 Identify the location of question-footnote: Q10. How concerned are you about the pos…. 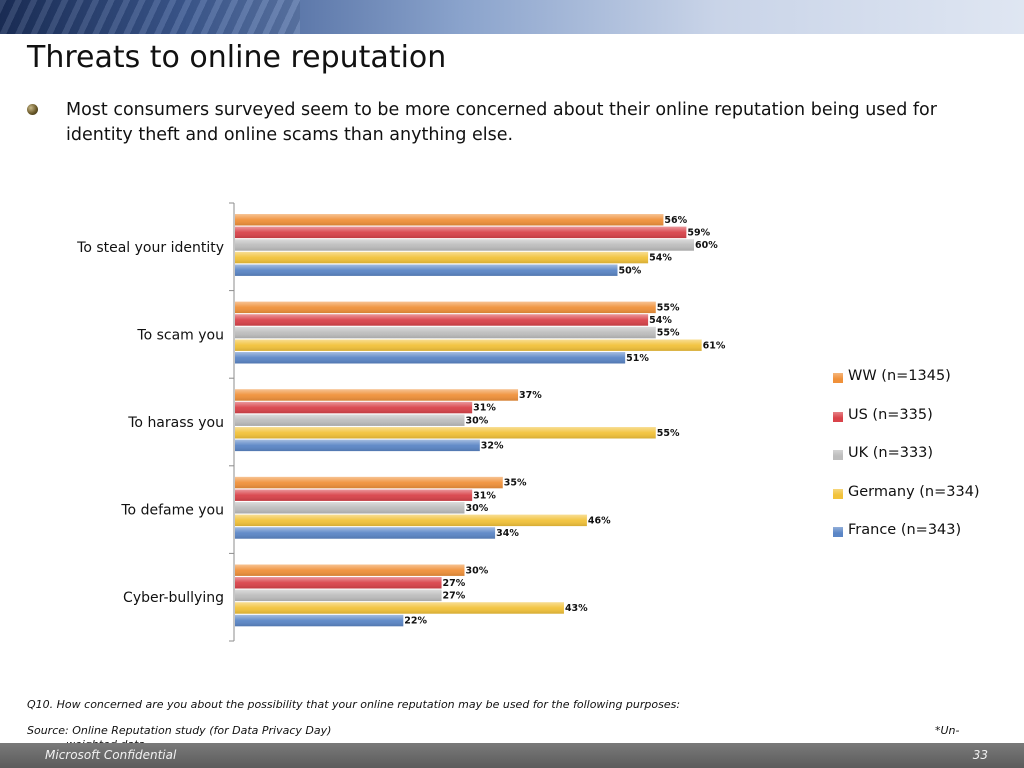
(354, 704).